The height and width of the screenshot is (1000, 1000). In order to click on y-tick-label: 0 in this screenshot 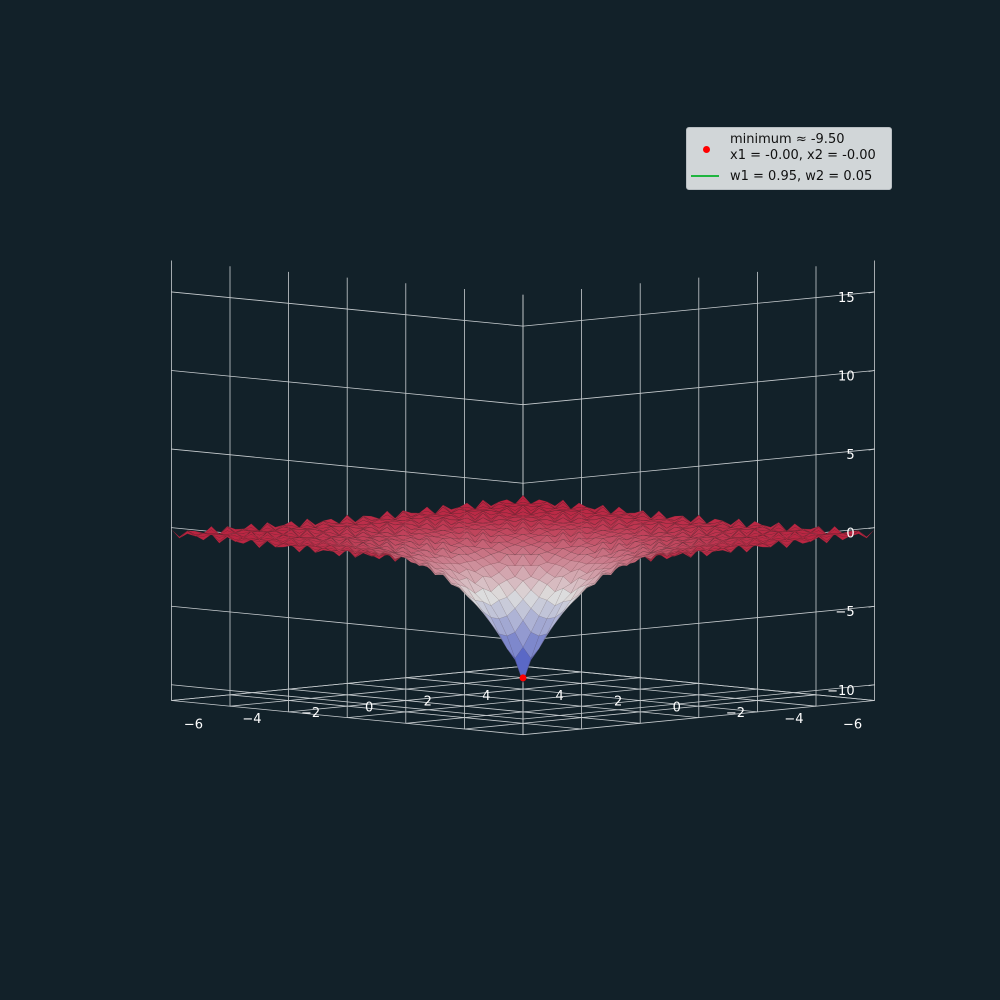, I will do `click(369, 707)`.